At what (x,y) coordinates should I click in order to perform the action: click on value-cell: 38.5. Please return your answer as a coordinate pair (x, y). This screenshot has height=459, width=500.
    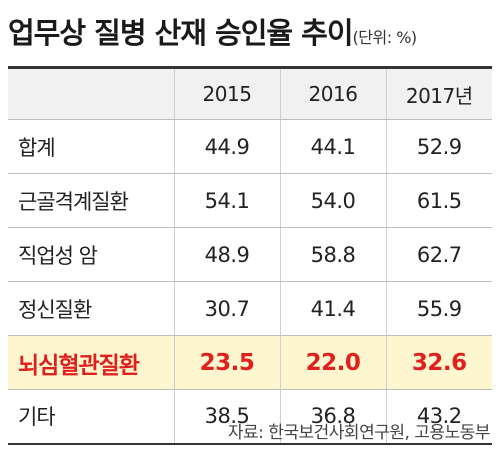
    Looking at the image, I should click on (227, 417).